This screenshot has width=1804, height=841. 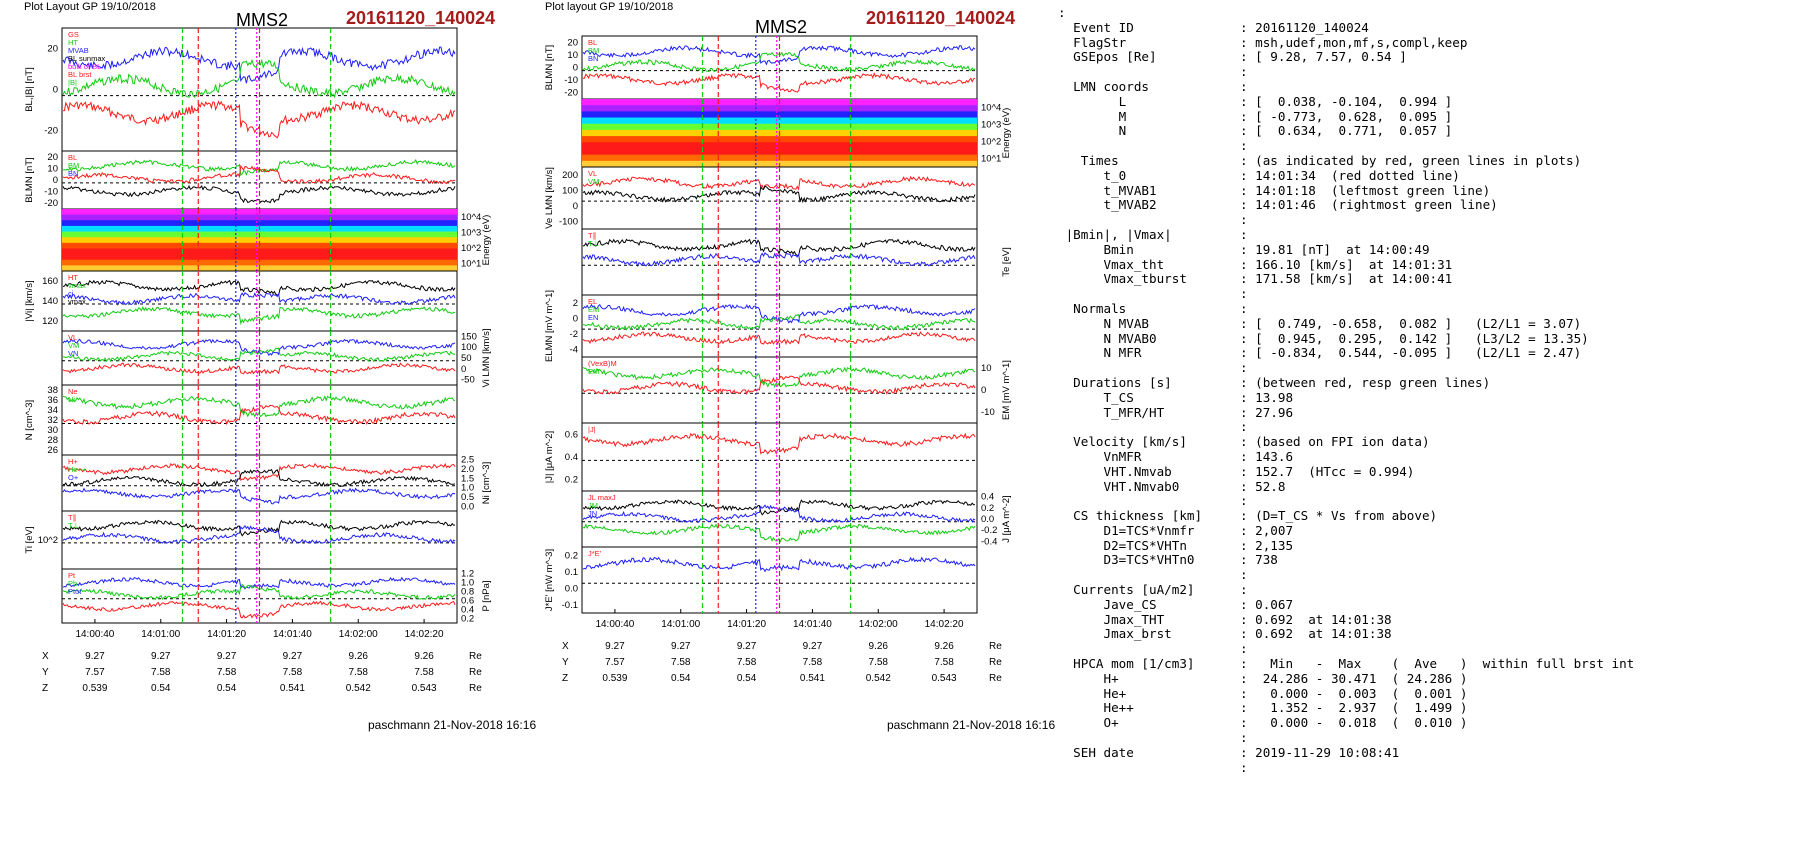 I want to click on time-tick-label: 14:02:00, so click(x=878, y=624).